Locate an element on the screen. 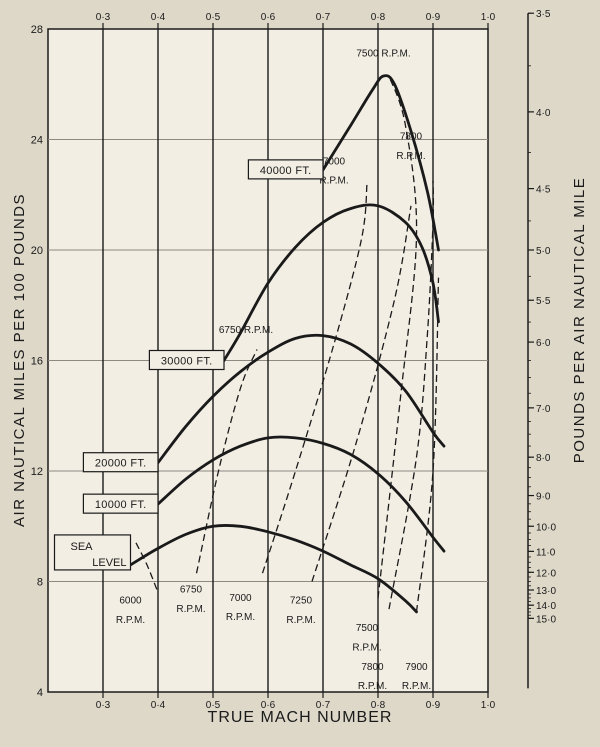 This screenshot has width=600, height=747. right-axis-tick-label: 5·0 is located at coordinates (543, 251).